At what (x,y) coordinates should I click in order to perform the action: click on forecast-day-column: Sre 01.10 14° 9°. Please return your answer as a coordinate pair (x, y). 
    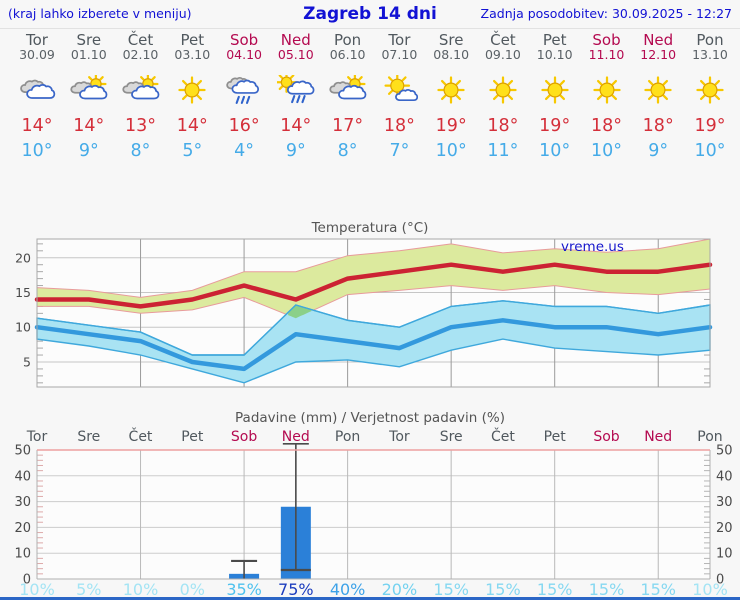
    Looking at the image, I should click on (89, 97).